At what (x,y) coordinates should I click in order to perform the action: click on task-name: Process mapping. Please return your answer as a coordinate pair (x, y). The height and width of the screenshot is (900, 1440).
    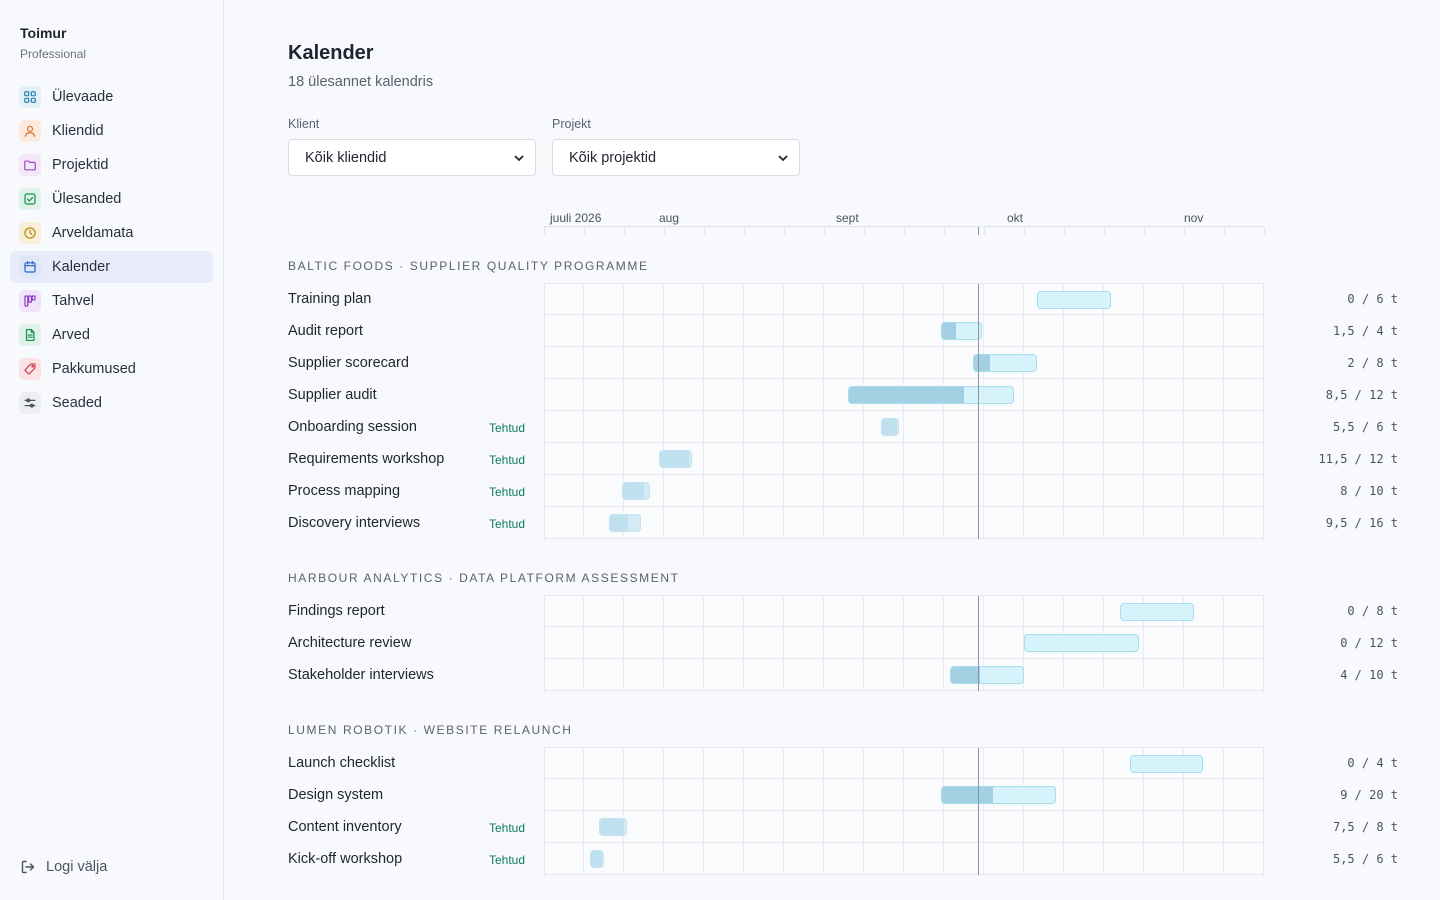
    Looking at the image, I should click on (344, 491).